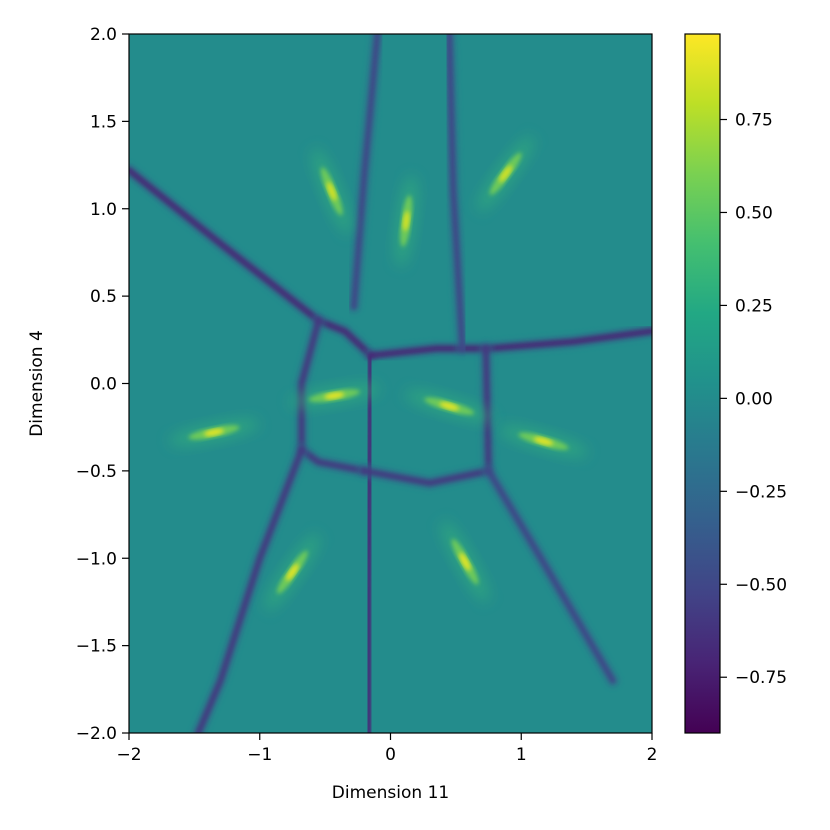  I want to click on y-tick-label: 0.0, so click(103, 385).